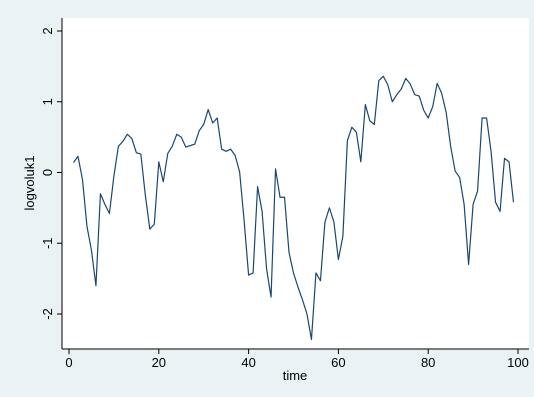 Image resolution: width=534 pixels, height=397 pixels. What do you see at coordinates (47, 101) in the screenshot?
I see `y-tick-label: 1` at bounding box center [47, 101].